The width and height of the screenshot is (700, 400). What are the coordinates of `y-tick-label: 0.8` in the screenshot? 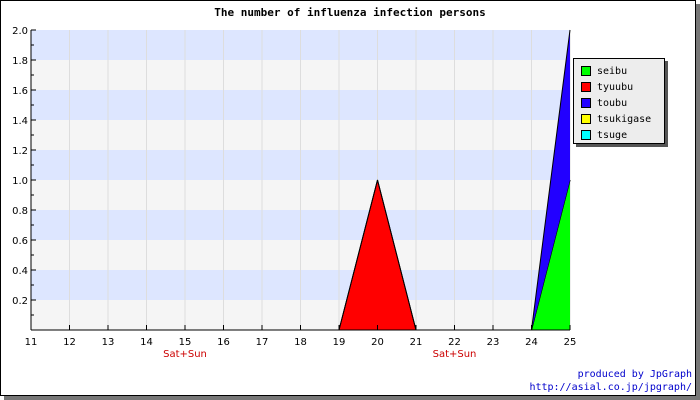 It's located at (20, 211).